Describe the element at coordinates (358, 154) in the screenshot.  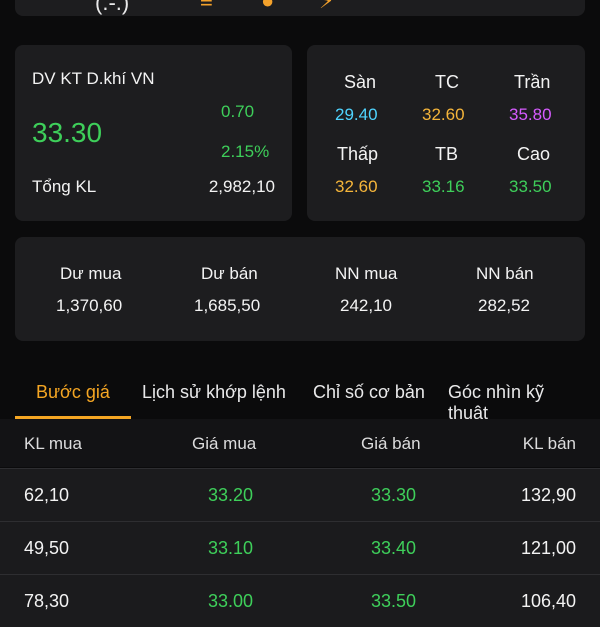
I see `low-label: Thấp` at that location.